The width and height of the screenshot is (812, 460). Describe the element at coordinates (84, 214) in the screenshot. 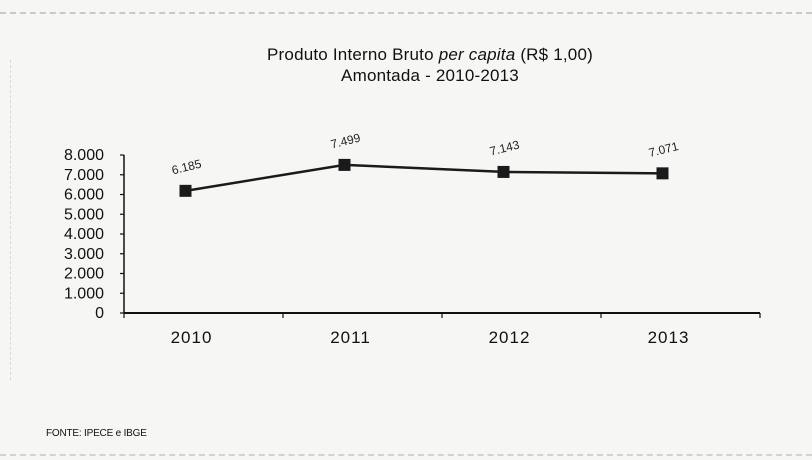

I see `y-tick-label: 5.000` at that location.